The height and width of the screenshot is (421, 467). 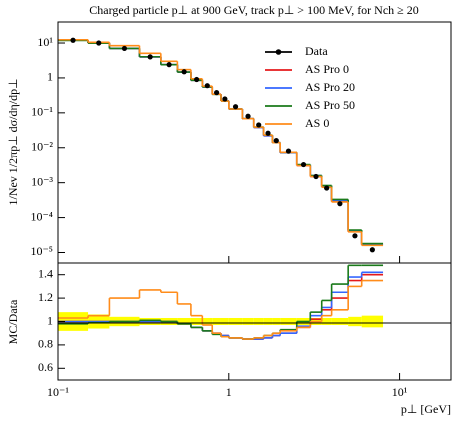 I want to click on y-axis-label: 1/Nev 1/2πp⊥ dσ/dη/dp⊥, so click(x=13, y=141).